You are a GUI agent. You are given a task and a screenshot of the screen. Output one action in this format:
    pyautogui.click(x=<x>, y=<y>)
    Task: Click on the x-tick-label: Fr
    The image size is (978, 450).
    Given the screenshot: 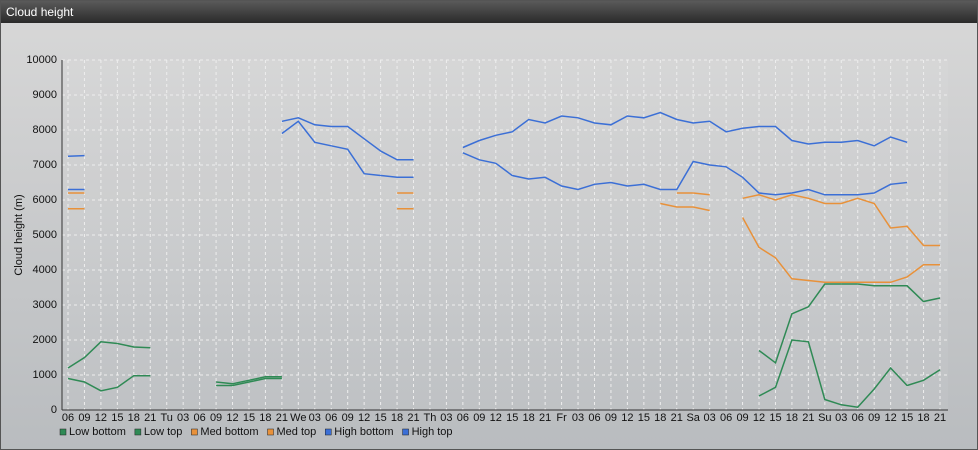 What is the action you would take?
    pyautogui.click(x=561, y=418)
    